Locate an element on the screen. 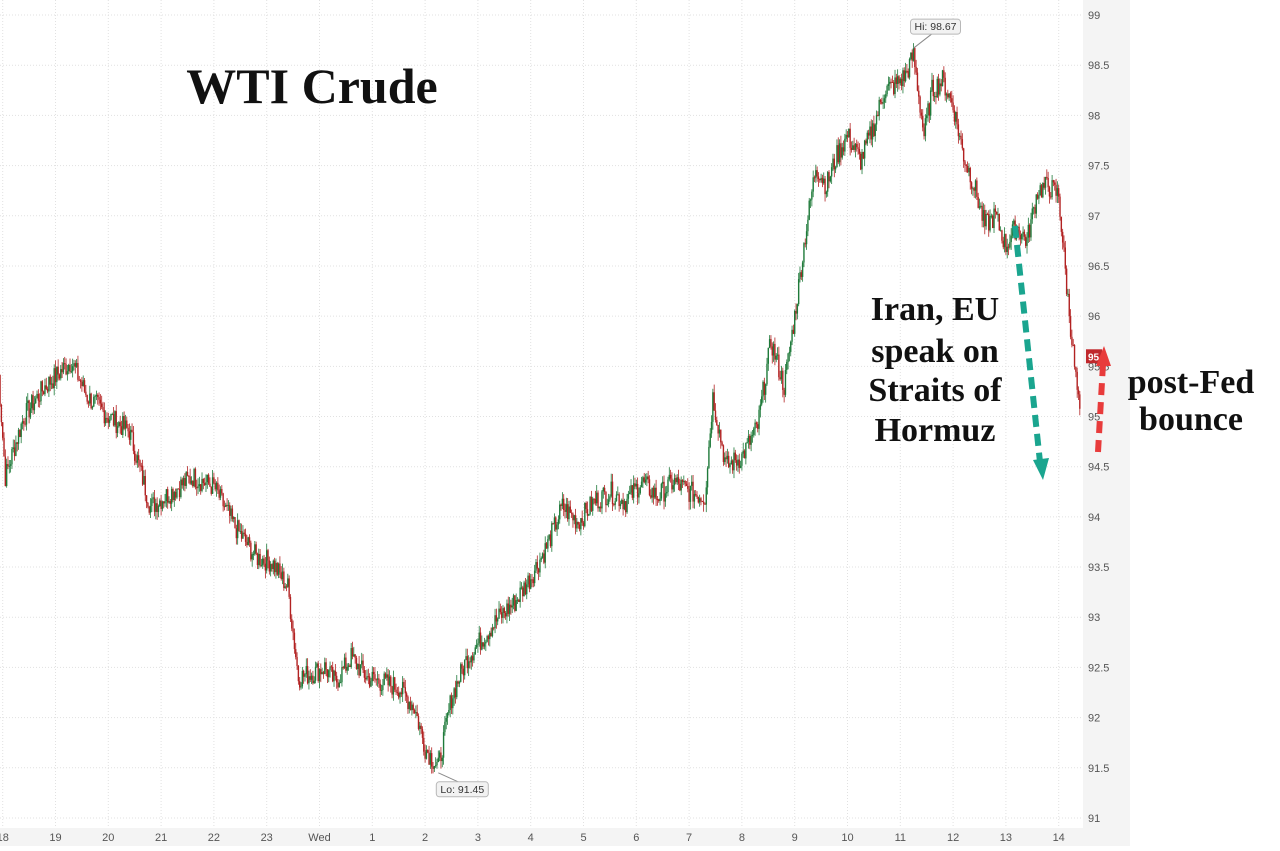 The height and width of the screenshot is (851, 1280). iran-annotation-line-4: Hormuz is located at coordinates (935, 430).